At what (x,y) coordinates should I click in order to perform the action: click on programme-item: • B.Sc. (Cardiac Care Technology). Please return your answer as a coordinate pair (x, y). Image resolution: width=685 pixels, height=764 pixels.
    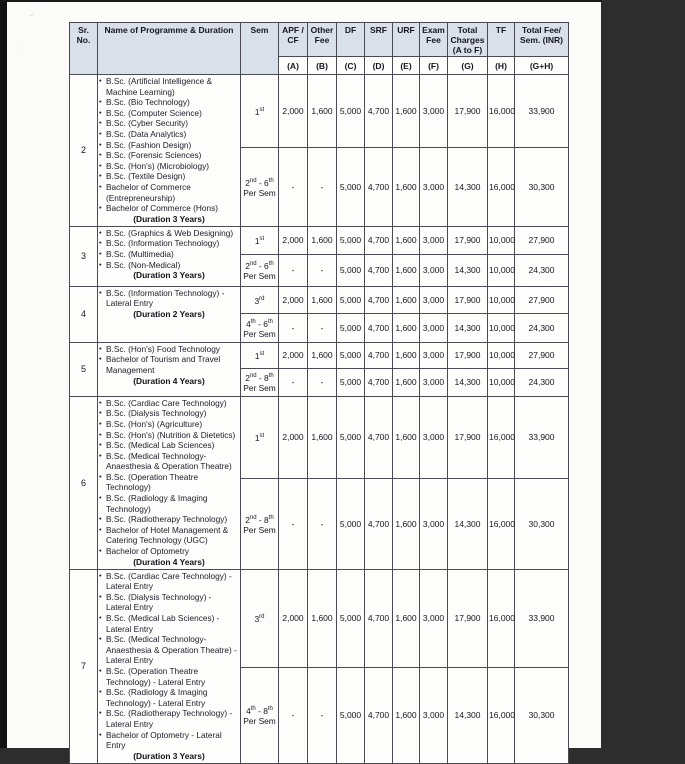
    Looking at the image, I should click on (163, 402).